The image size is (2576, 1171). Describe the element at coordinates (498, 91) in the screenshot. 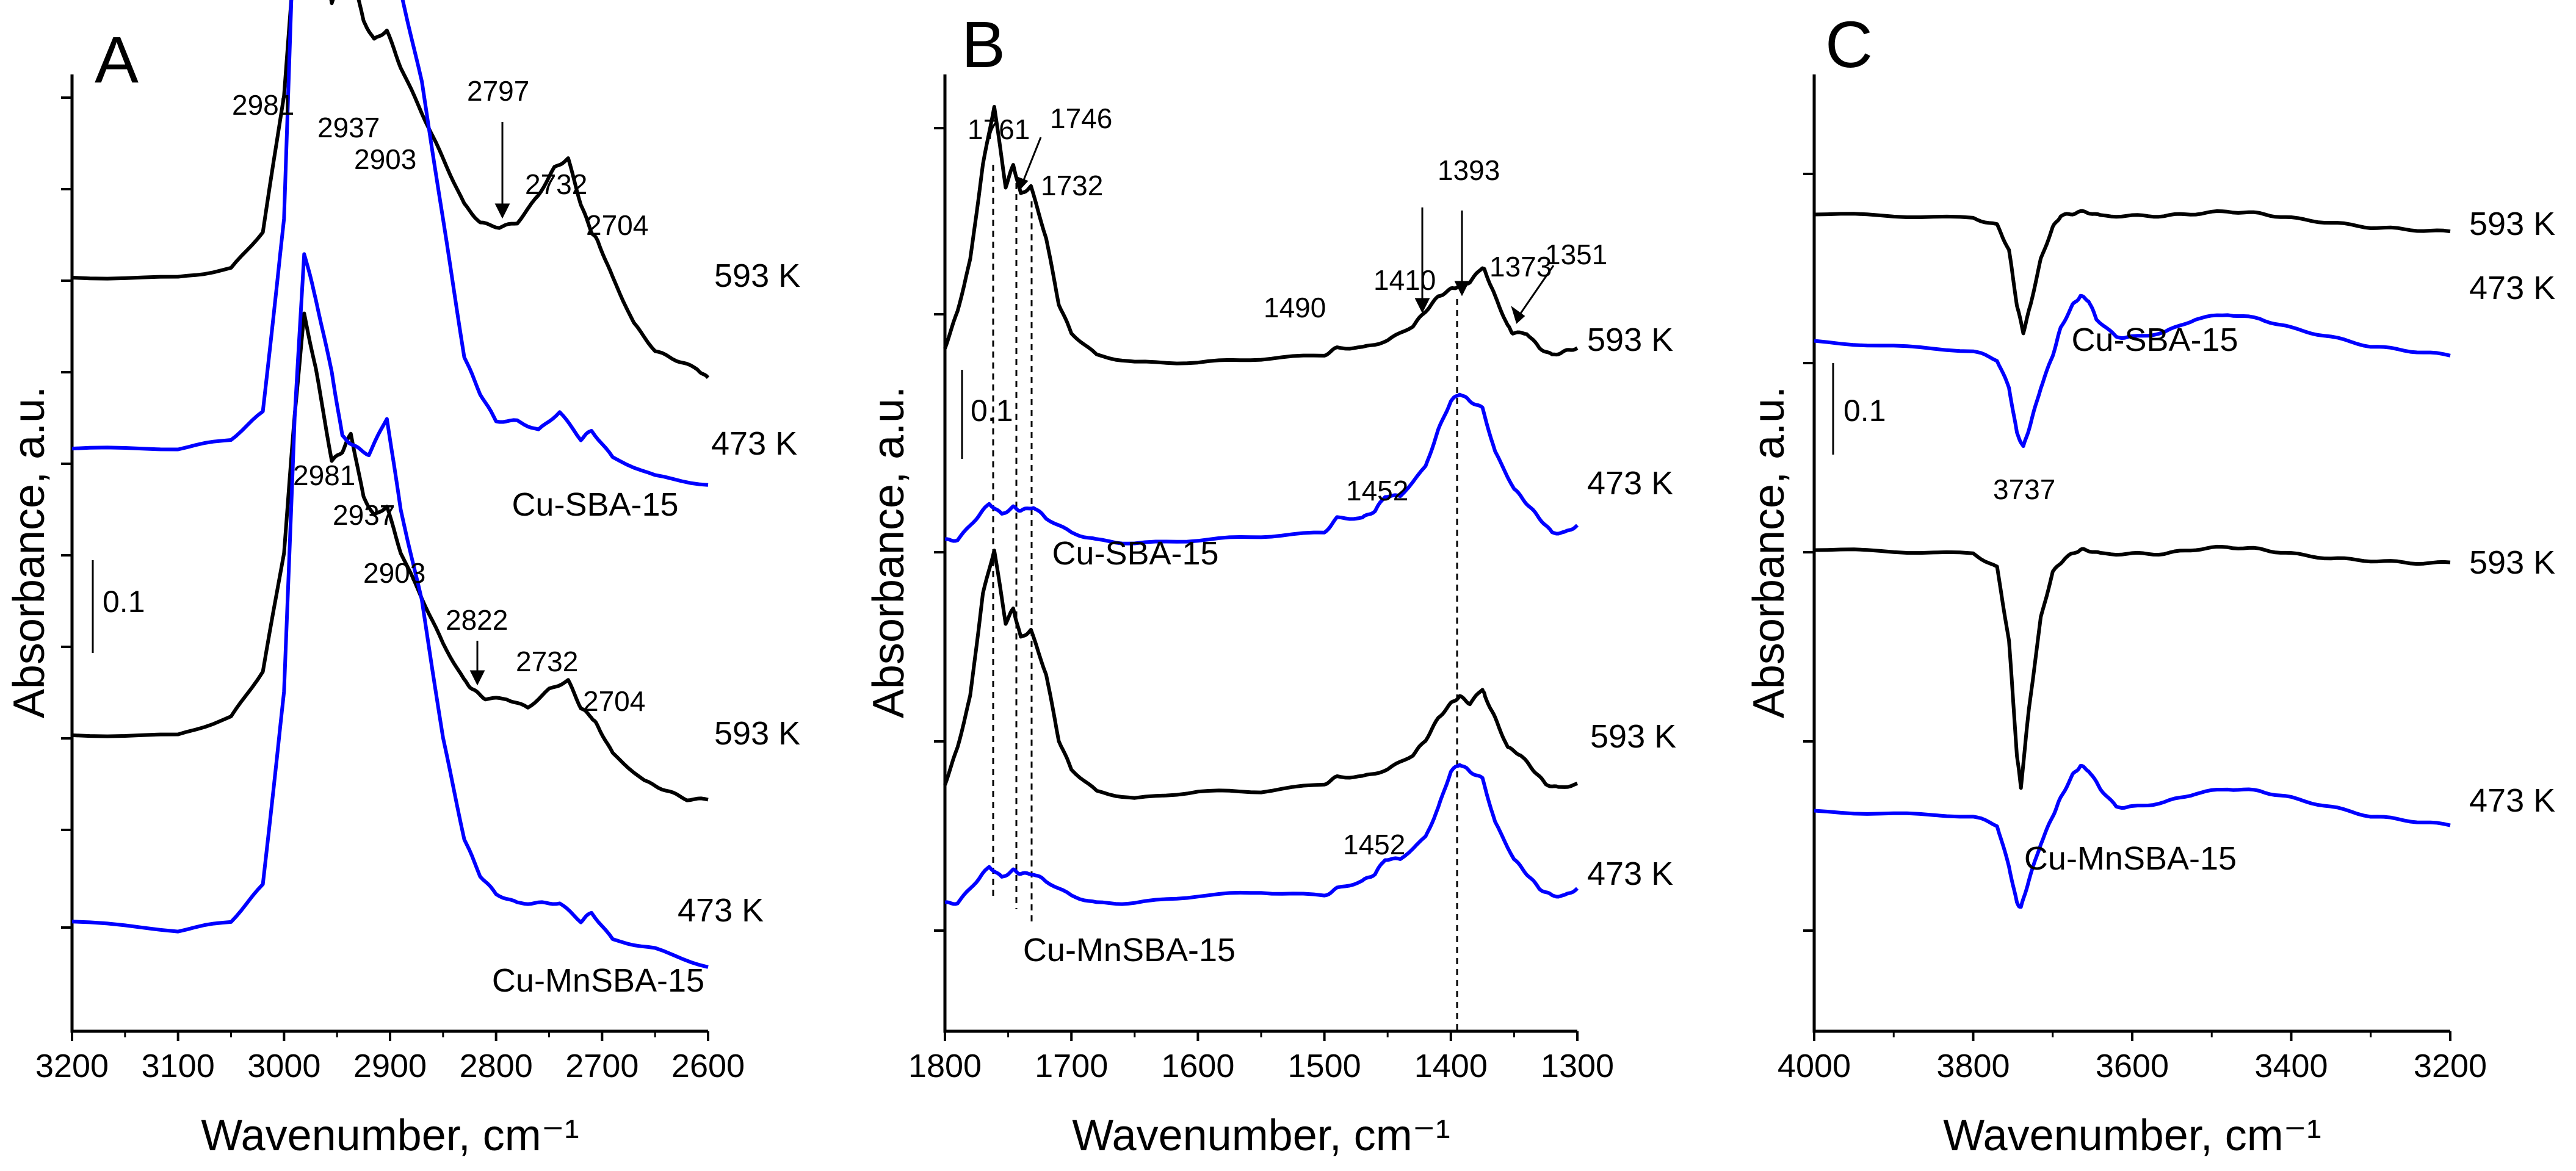

I see `peak-annotation-A: 2797` at that location.